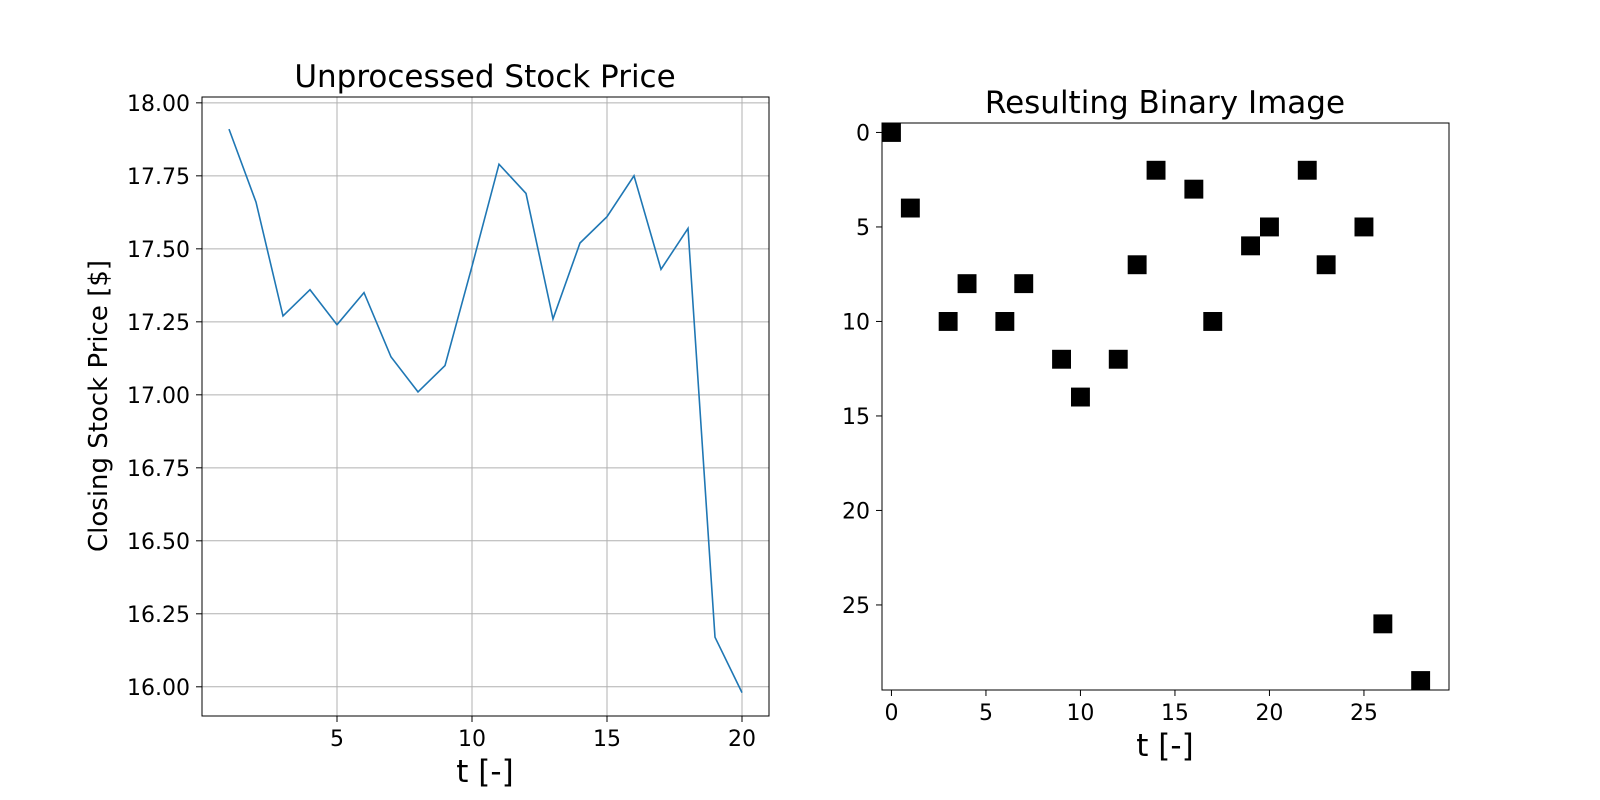  I want to click on right-x-tick-label: 15, so click(1175, 713).